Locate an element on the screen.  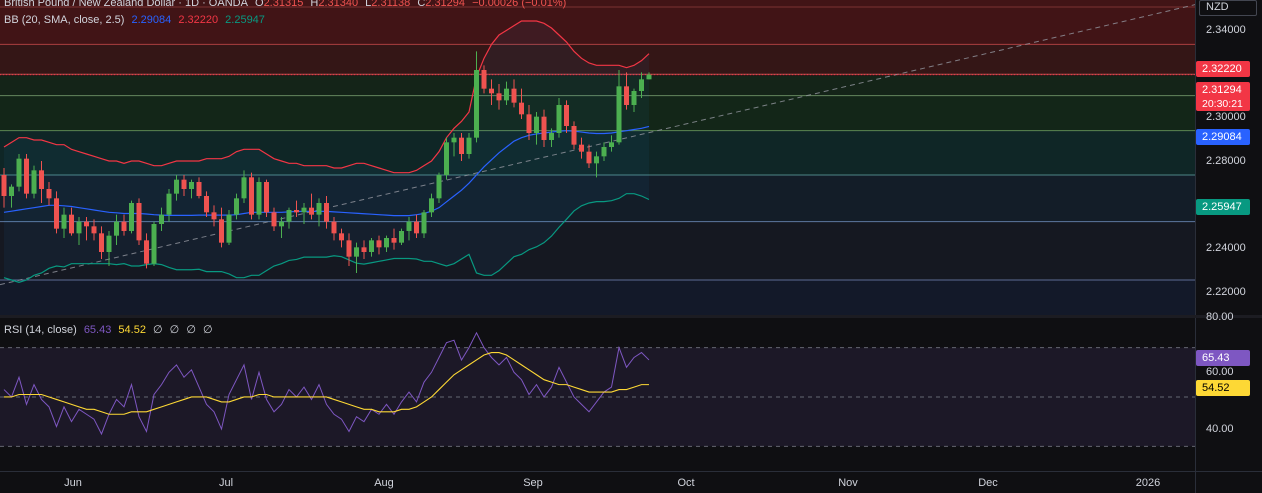
change-value: −0.00026 (−0.01%) is located at coordinates (519, 4).